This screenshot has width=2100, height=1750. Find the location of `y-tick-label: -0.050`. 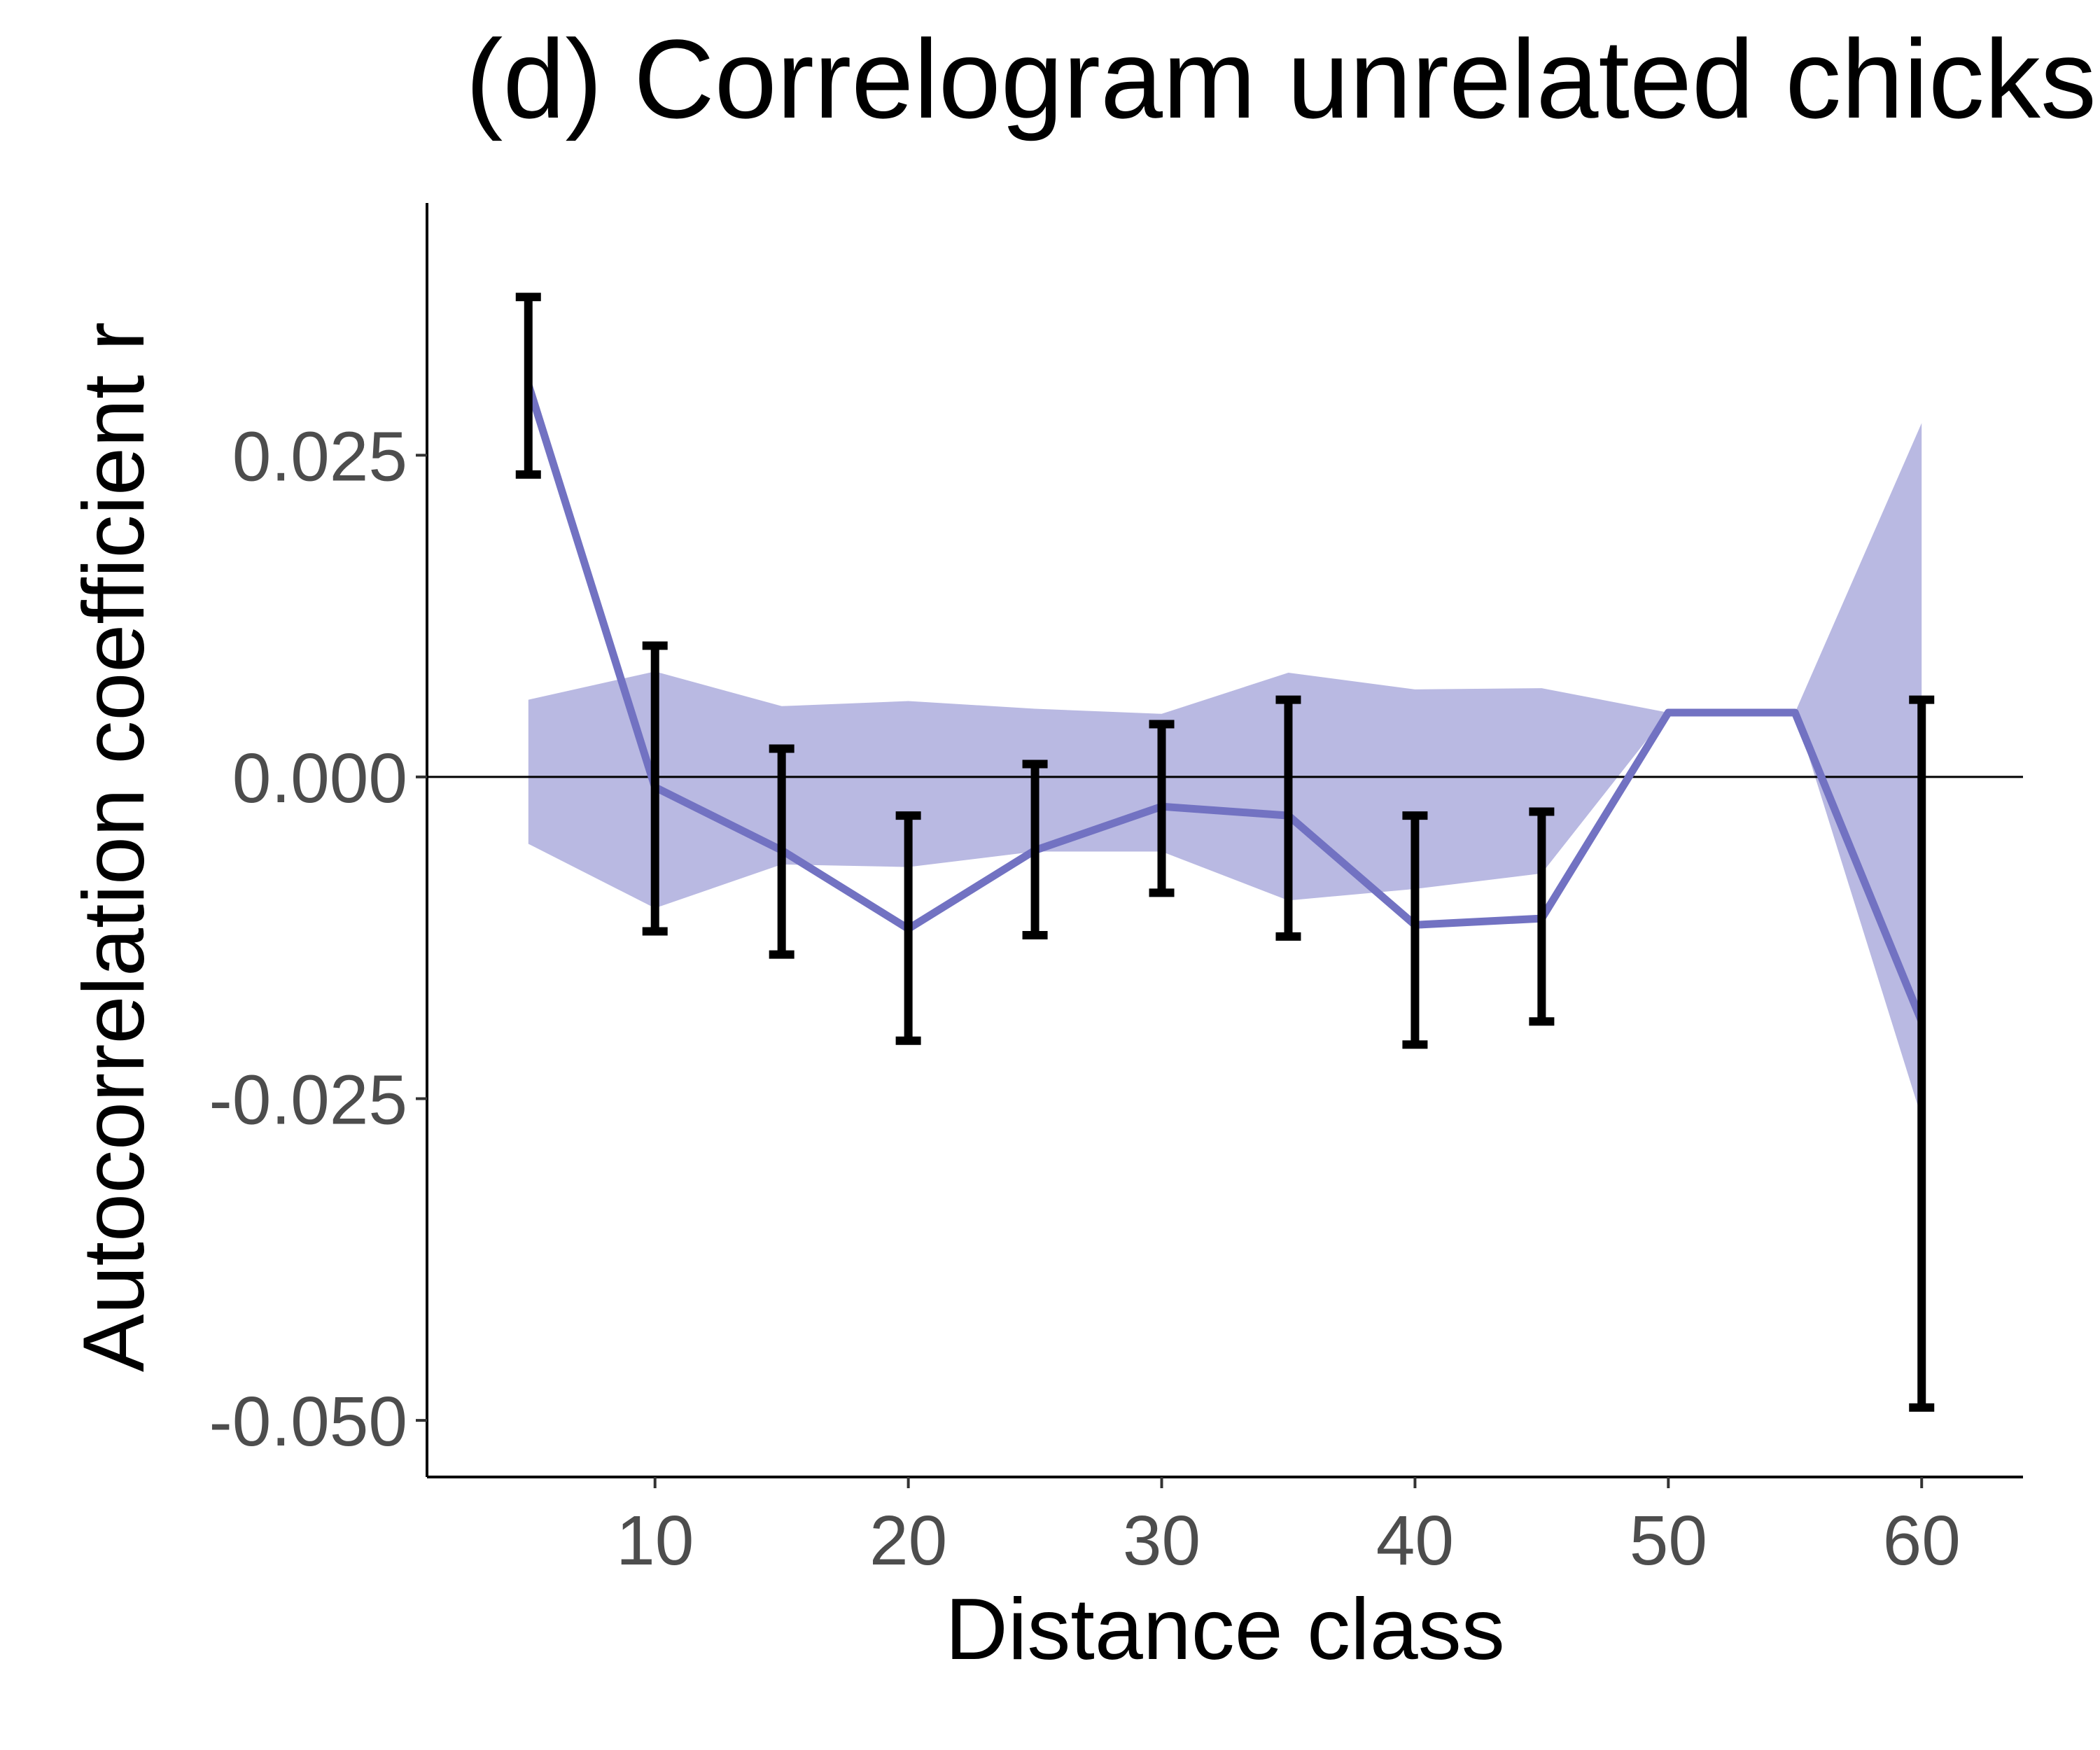

y-tick-label: -0.050 is located at coordinates (308, 1421).